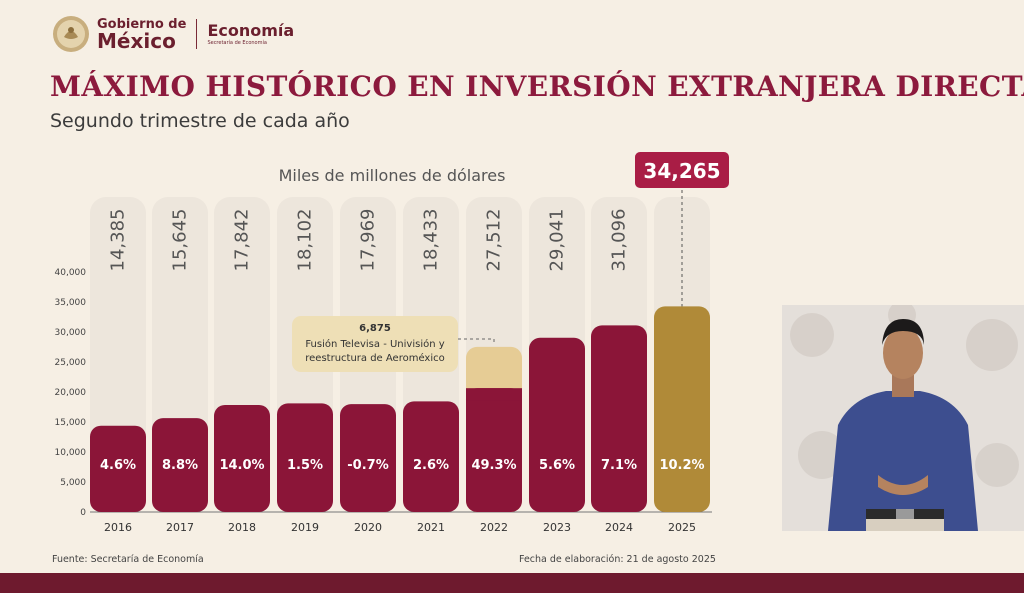 This screenshot has height=593, width=1024. What do you see at coordinates (71, 363) in the screenshot?
I see `y-tick-label: 25,000` at bounding box center [71, 363].